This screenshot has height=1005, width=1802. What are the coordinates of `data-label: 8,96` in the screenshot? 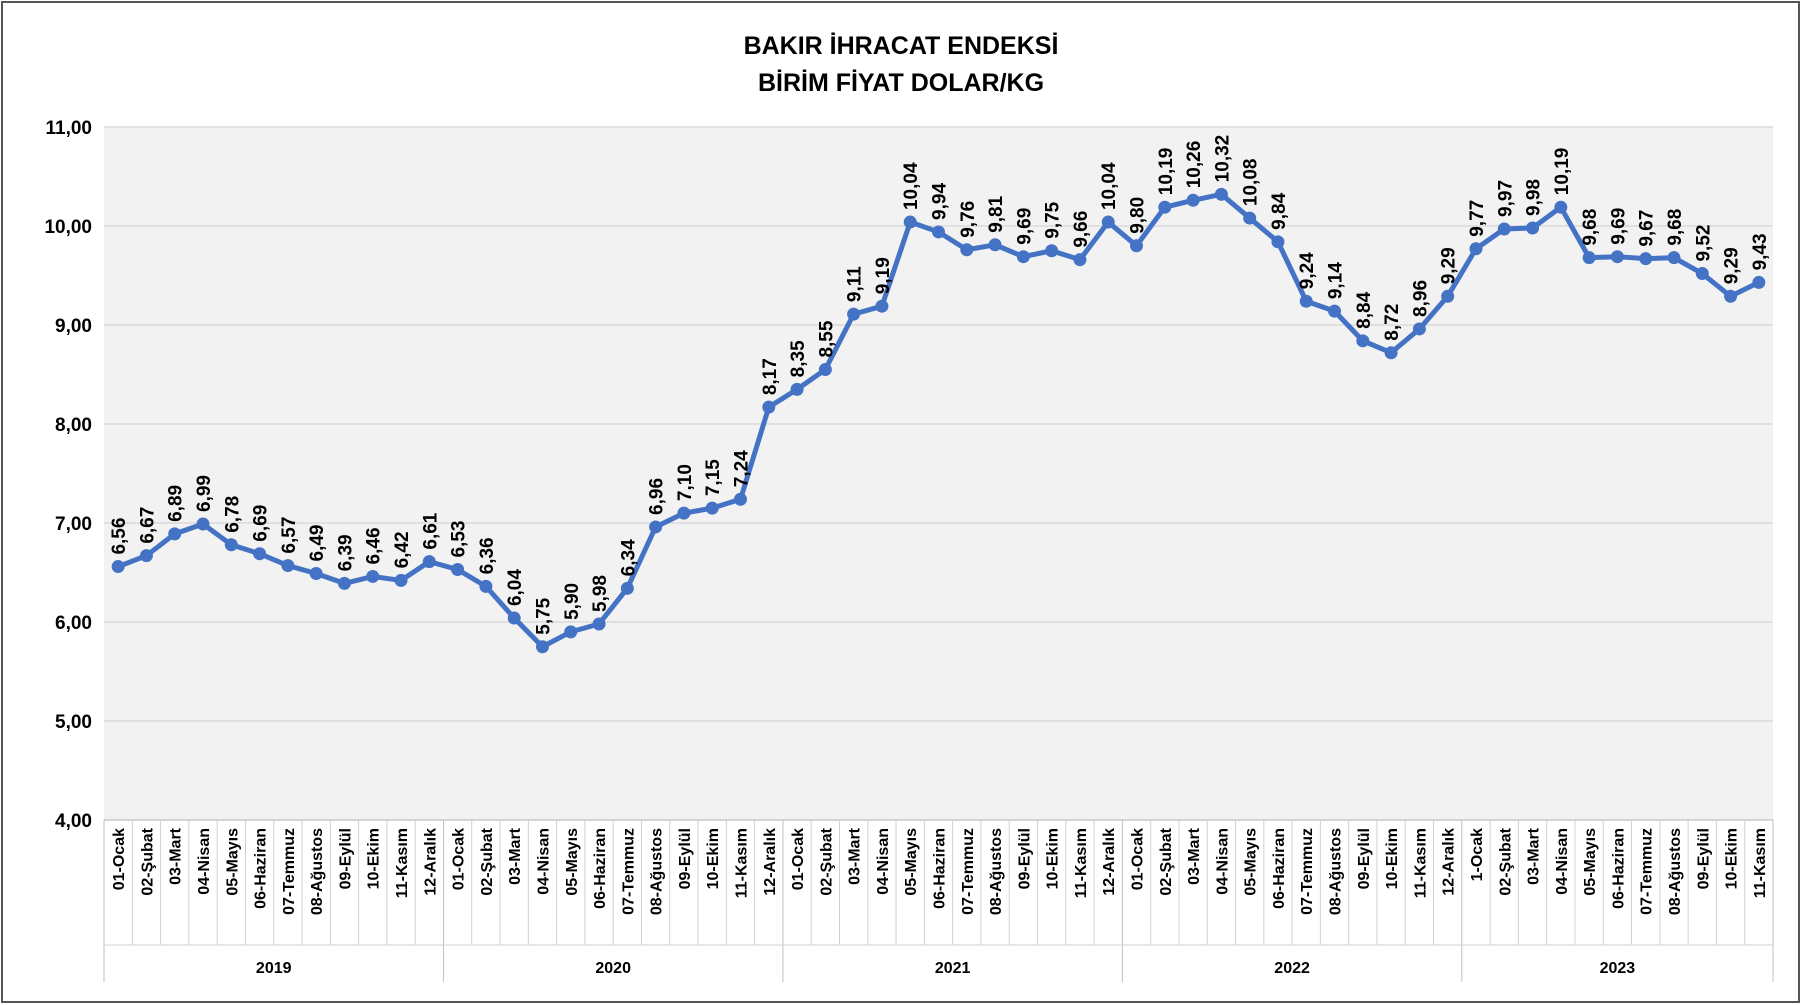 It's located at (1420, 298).